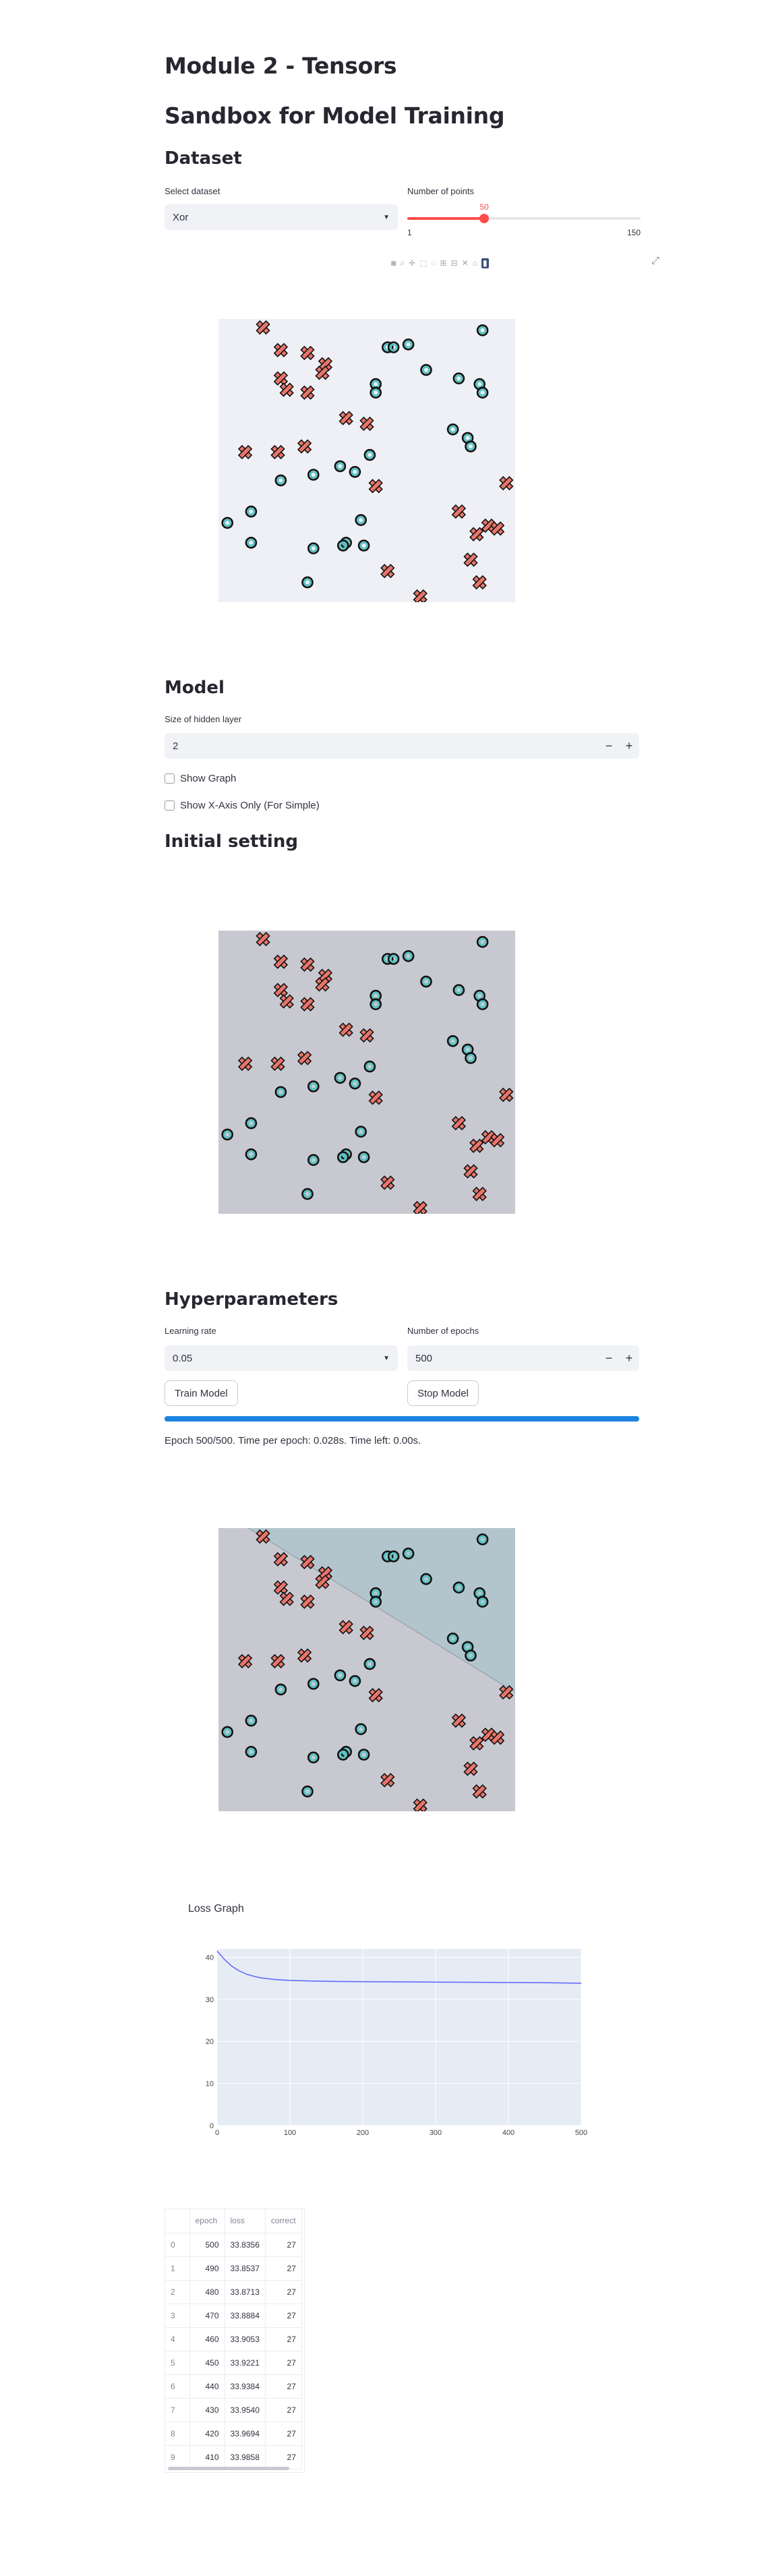  I want to click on column-header: correct, so click(284, 2221).